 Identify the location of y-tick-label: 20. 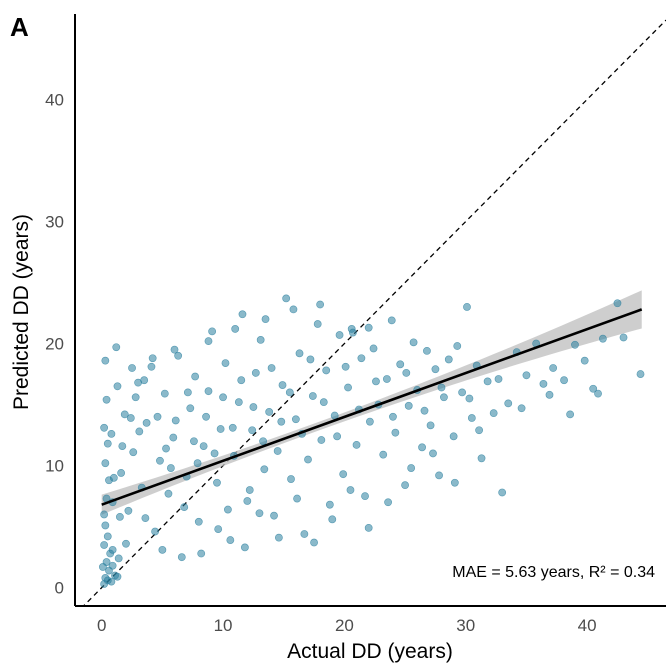
(54, 344).